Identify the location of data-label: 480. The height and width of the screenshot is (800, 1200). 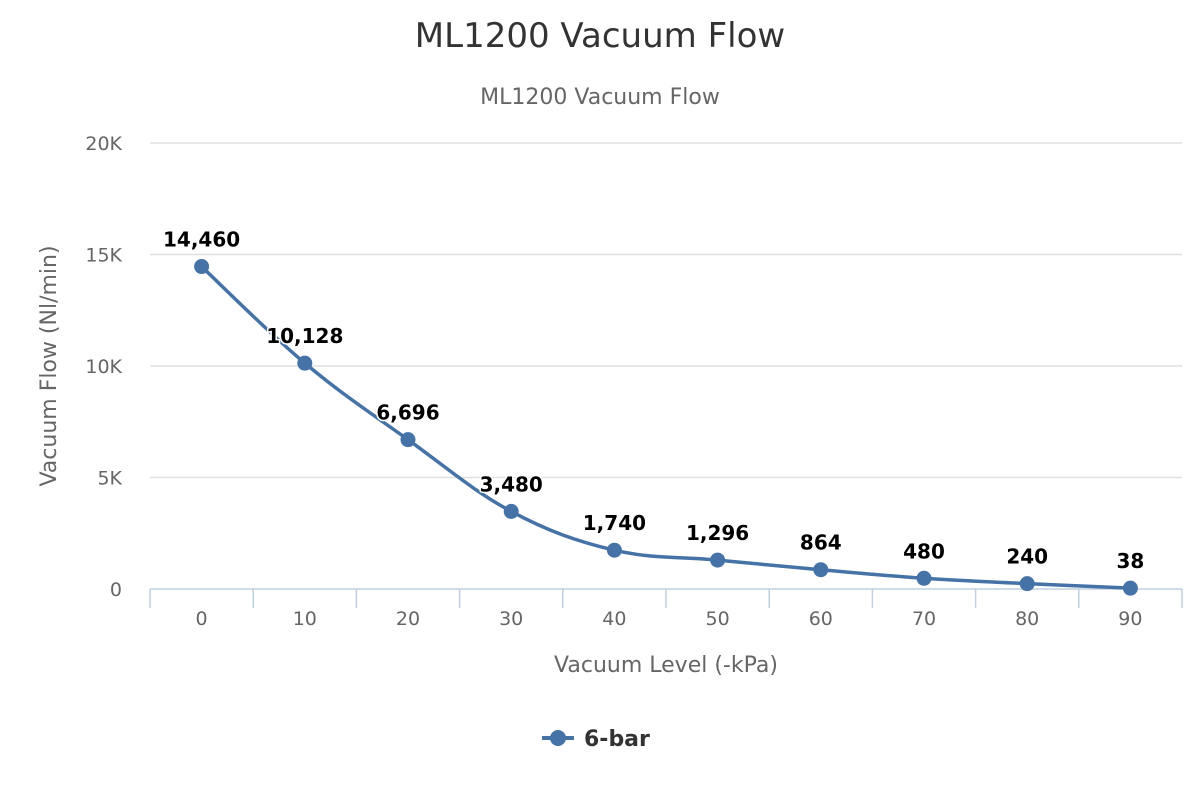
(924, 551).